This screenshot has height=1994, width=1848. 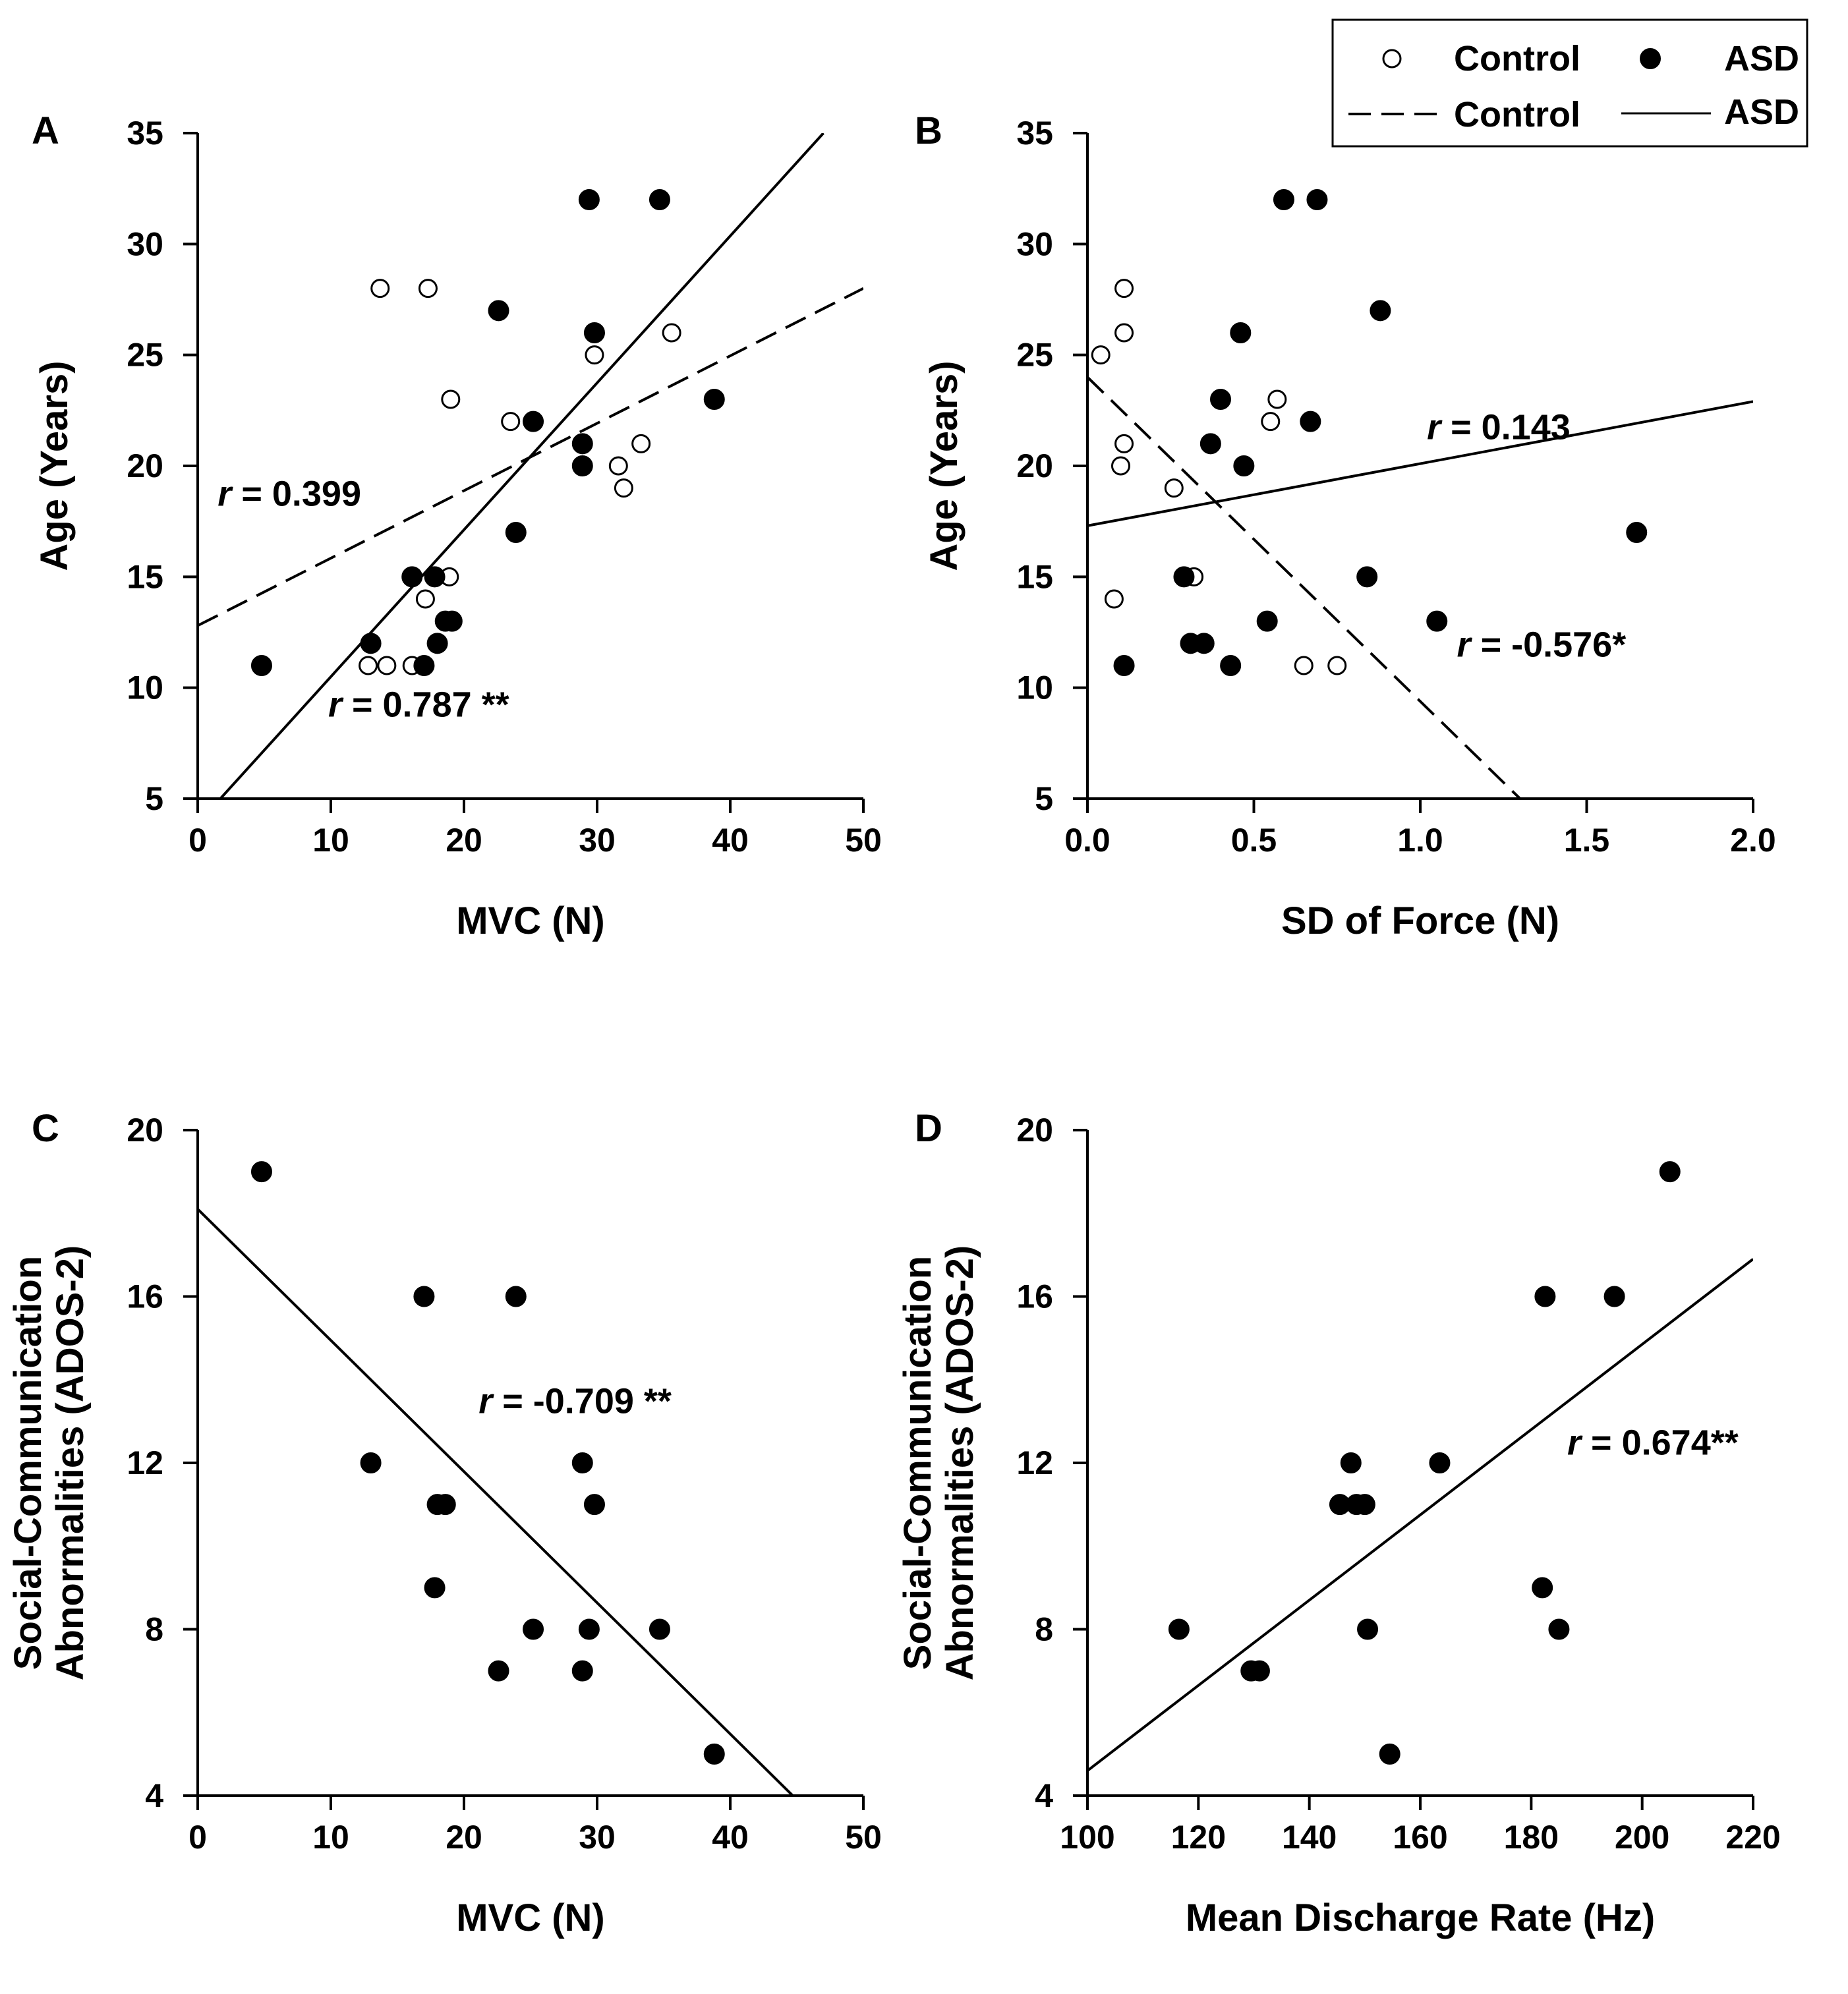 I want to click on x-tick-label: 2.0, so click(x=1753, y=841).